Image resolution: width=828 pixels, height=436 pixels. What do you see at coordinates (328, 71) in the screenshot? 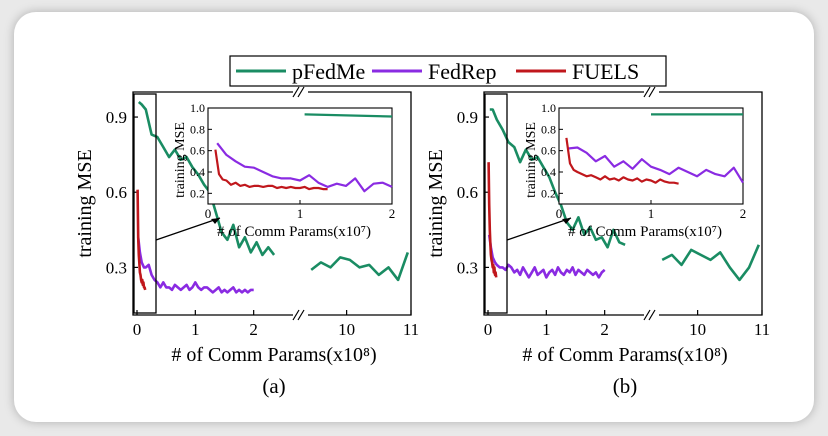
I see `legend-label-pfedme: pFedMe` at bounding box center [328, 71].